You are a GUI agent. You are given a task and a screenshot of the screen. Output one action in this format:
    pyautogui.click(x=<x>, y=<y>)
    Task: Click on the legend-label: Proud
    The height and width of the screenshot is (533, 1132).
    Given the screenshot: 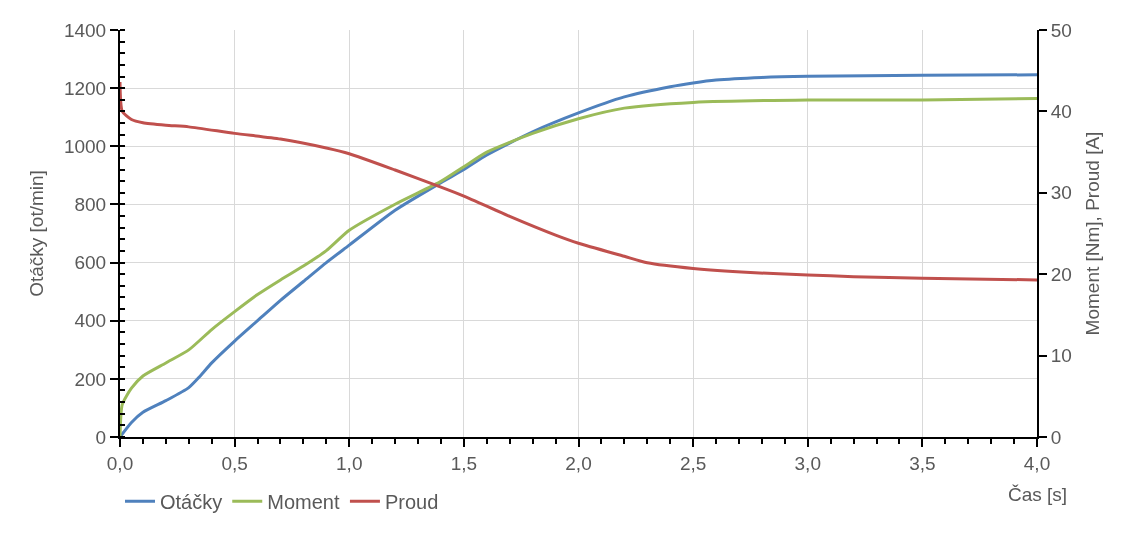 What is the action you would take?
    pyautogui.click(x=411, y=502)
    